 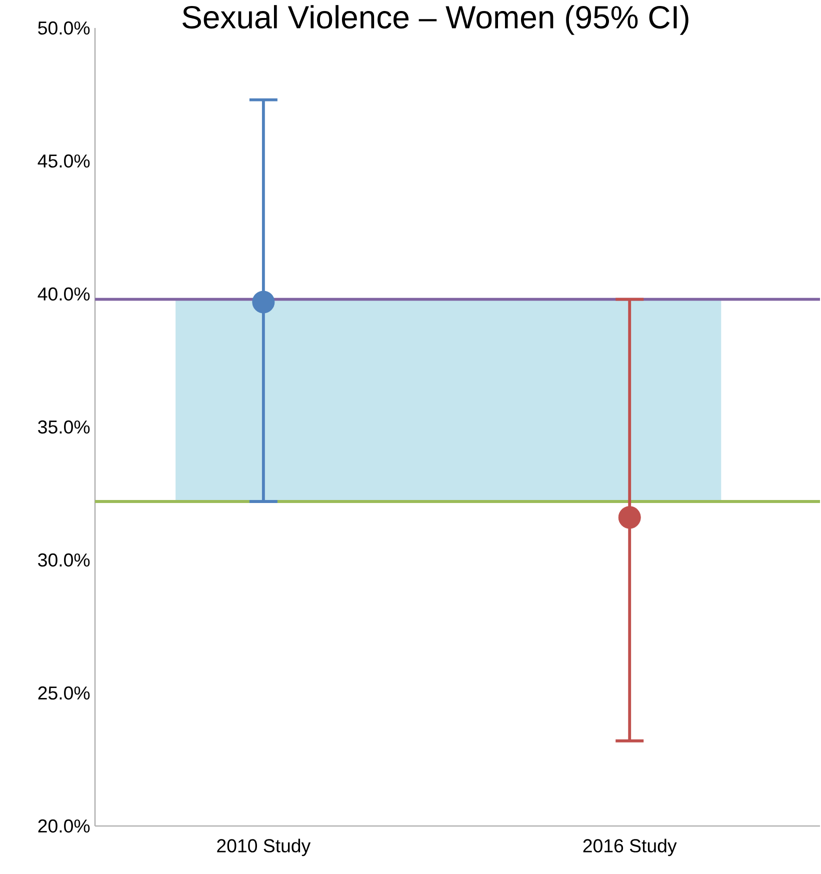 I want to click on y-tick-label: 40.0%, so click(x=64, y=294).